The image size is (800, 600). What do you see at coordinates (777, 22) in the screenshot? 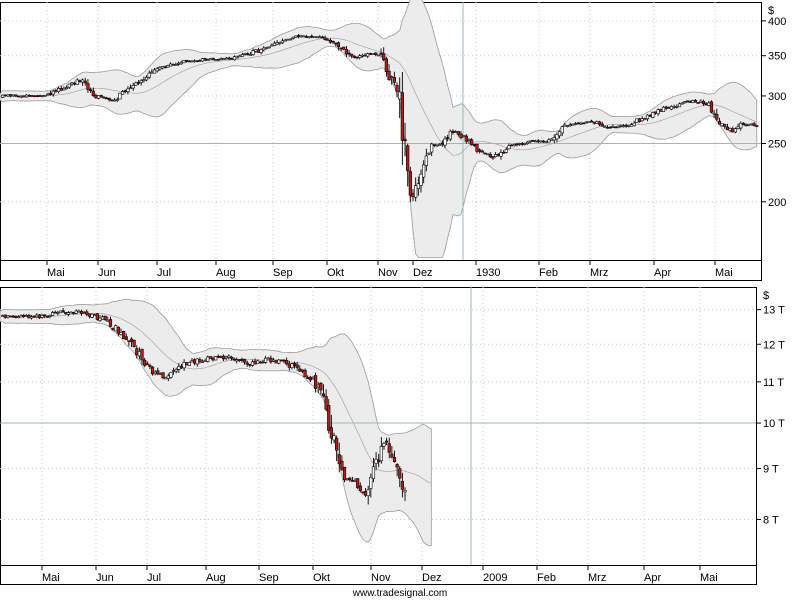
I see `y-tick-label: 400` at bounding box center [777, 22].